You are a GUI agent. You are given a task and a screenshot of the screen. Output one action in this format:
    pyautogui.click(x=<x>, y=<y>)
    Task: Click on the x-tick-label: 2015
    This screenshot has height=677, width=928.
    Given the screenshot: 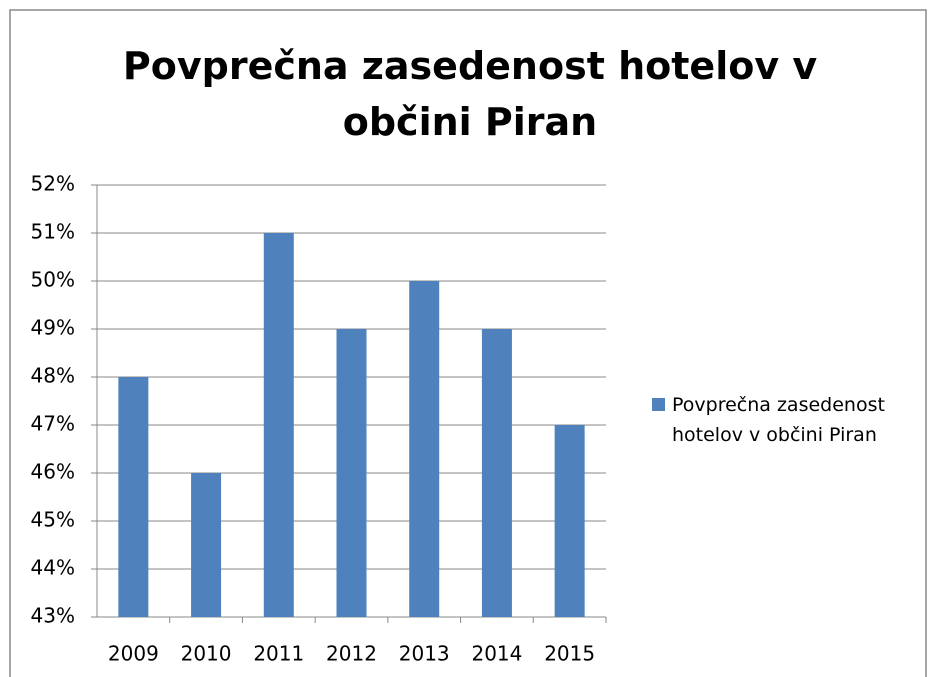 What is the action you would take?
    pyautogui.click(x=569, y=654)
    